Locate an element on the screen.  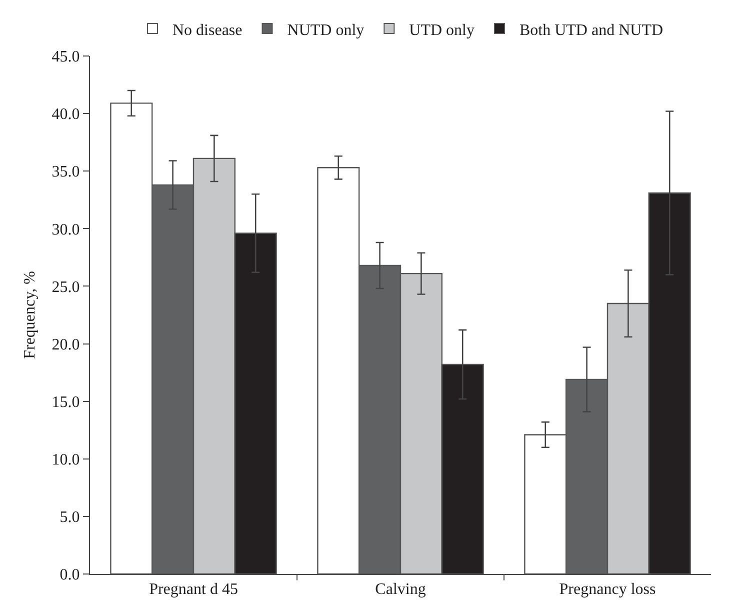
x-tick-label: Calving is located at coordinates (400, 589).